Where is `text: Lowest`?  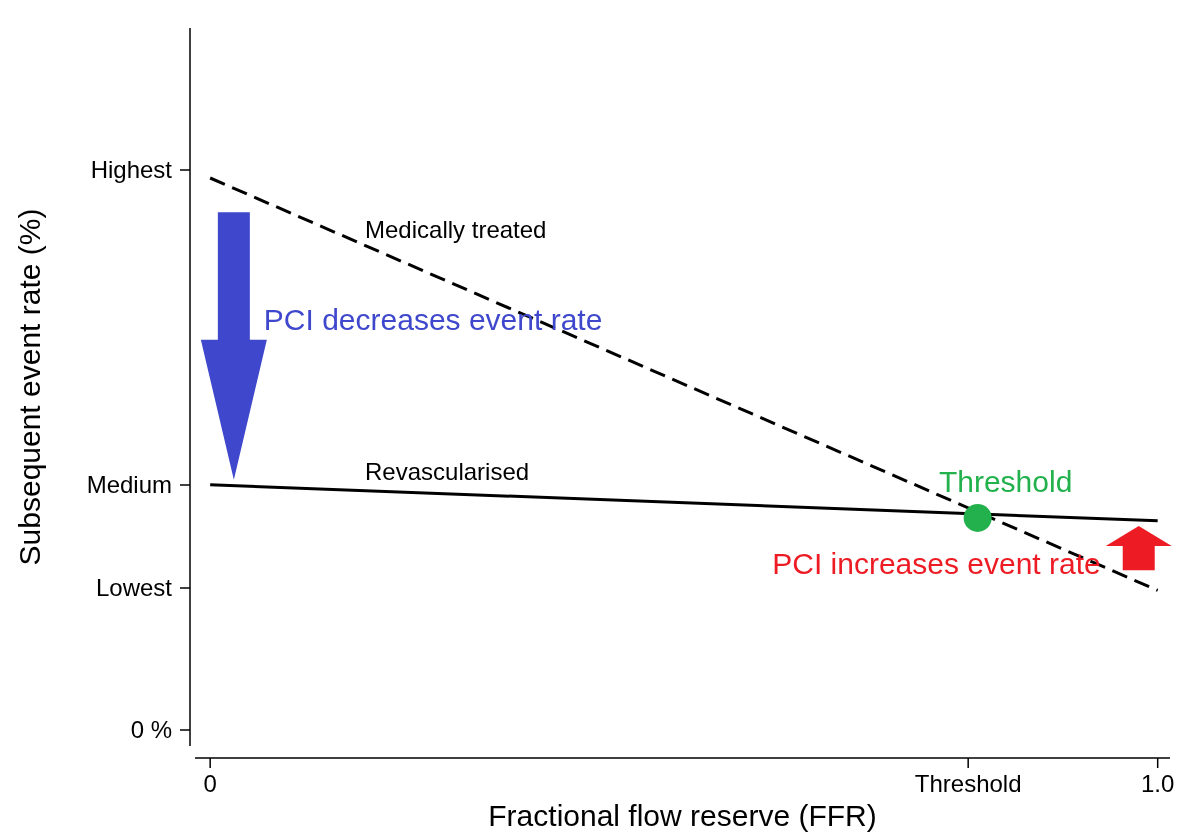
text: Lowest is located at coordinates (134, 588).